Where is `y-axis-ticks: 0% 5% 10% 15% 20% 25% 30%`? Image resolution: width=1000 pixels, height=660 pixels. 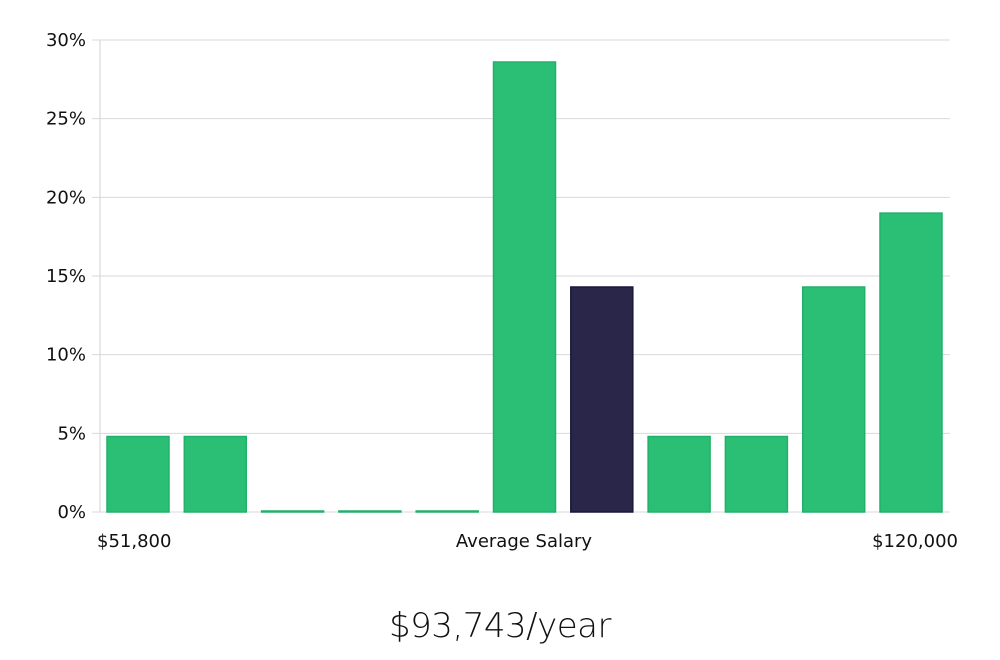
y-axis-ticks: 0% 5% 10% 15% 20% 25% 30% is located at coordinates (66, 276).